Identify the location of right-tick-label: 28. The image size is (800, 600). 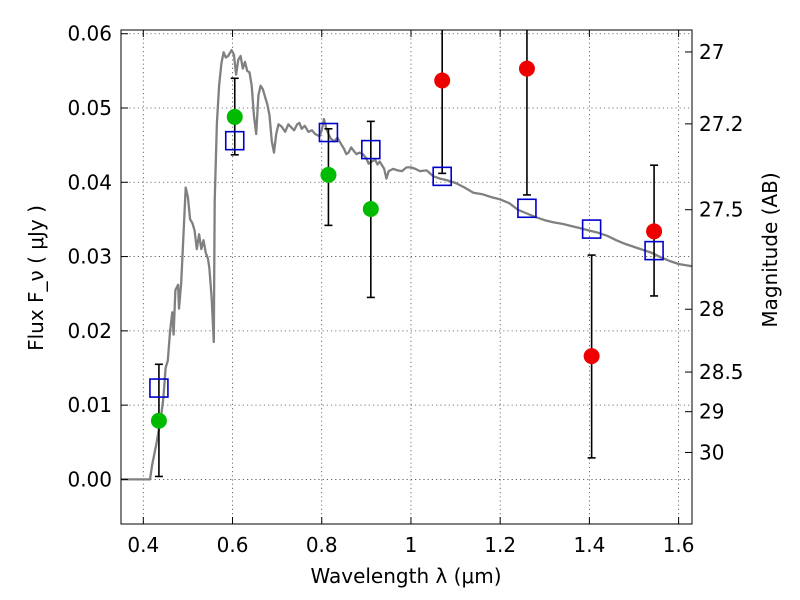
(711, 309).